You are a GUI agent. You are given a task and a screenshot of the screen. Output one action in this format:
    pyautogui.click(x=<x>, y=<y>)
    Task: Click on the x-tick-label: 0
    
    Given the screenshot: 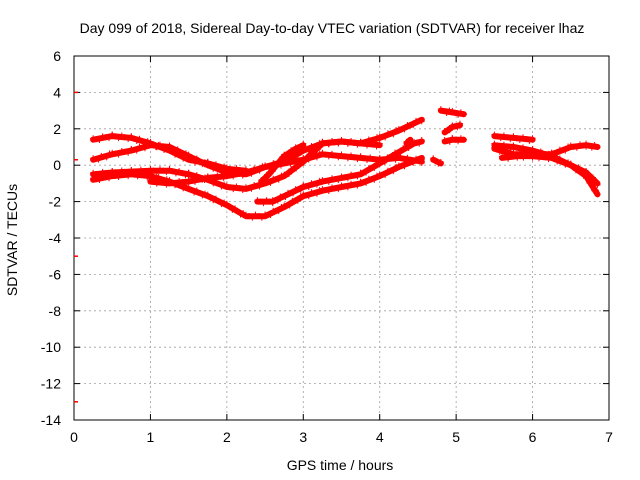 What is the action you would take?
    pyautogui.click(x=74, y=437)
    